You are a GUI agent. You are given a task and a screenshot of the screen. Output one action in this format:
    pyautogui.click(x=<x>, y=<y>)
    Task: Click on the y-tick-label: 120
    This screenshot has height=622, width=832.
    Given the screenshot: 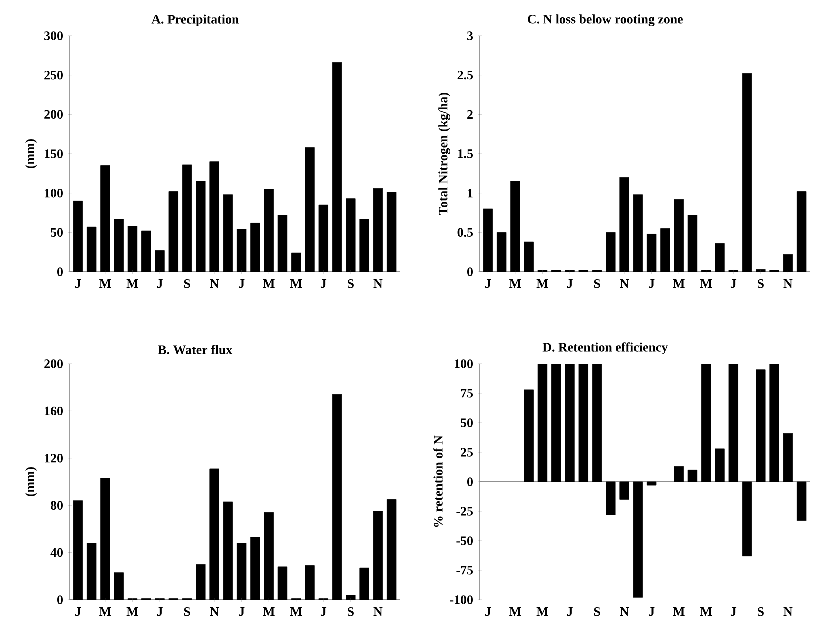 What is the action you would take?
    pyautogui.click(x=54, y=458)
    